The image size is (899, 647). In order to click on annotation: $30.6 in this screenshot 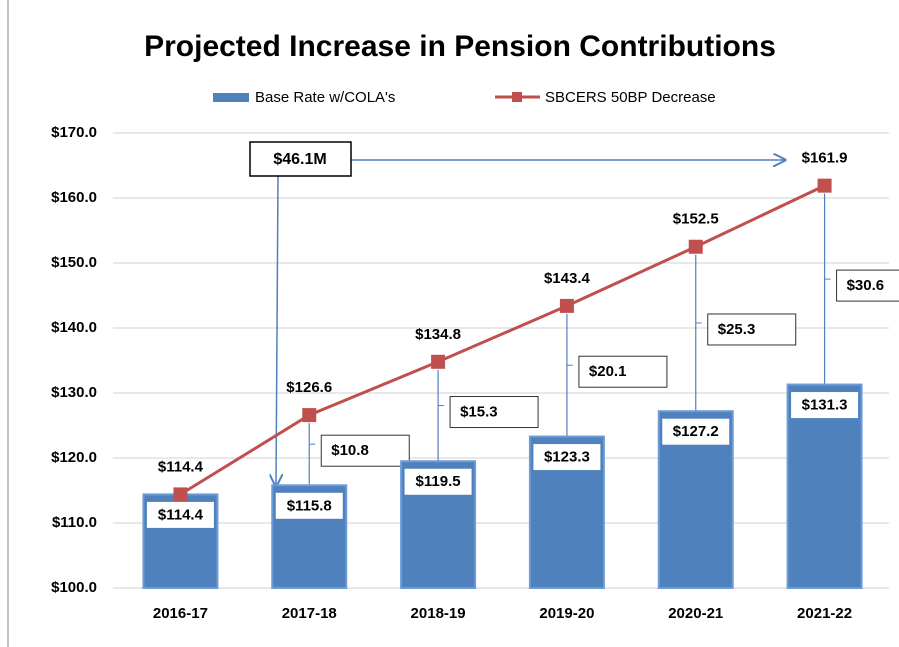, I will do `click(866, 285)`.